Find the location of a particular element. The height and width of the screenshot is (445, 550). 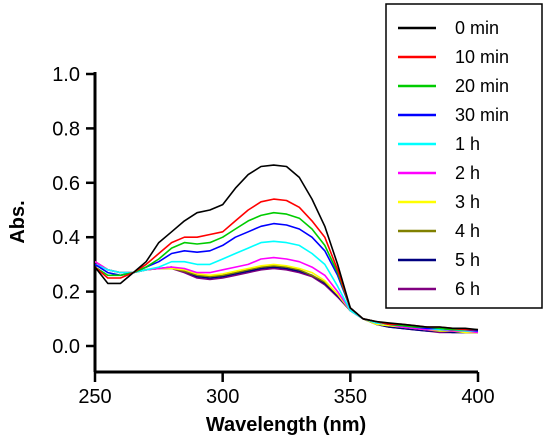

legend-label: 0 min is located at coordinates (477, 28).